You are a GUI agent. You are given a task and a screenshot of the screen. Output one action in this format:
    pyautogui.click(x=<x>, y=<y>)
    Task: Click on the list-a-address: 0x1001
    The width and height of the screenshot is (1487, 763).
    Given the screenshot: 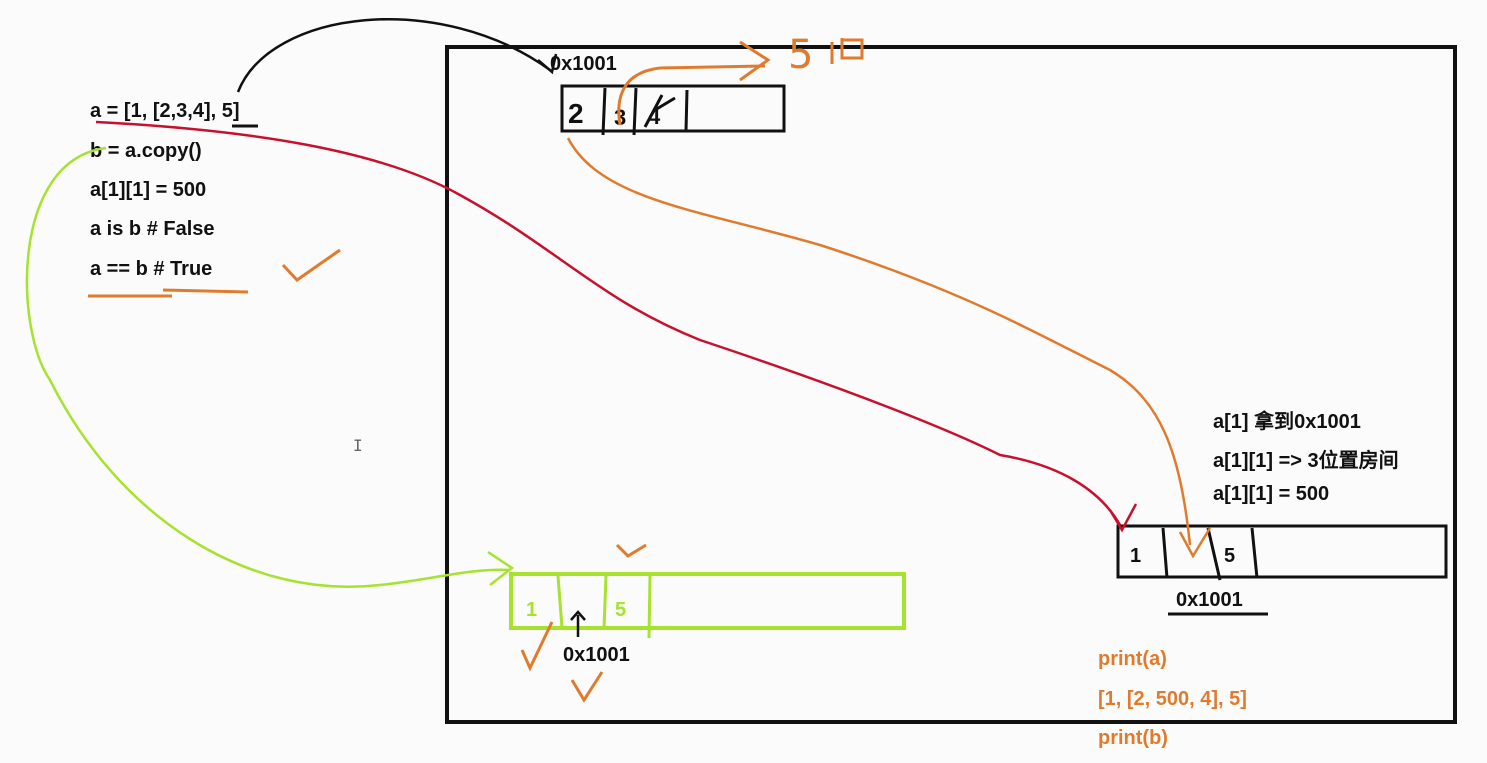 What is the action you would take?
    pyautogui.click(x=1209, y=600)
    